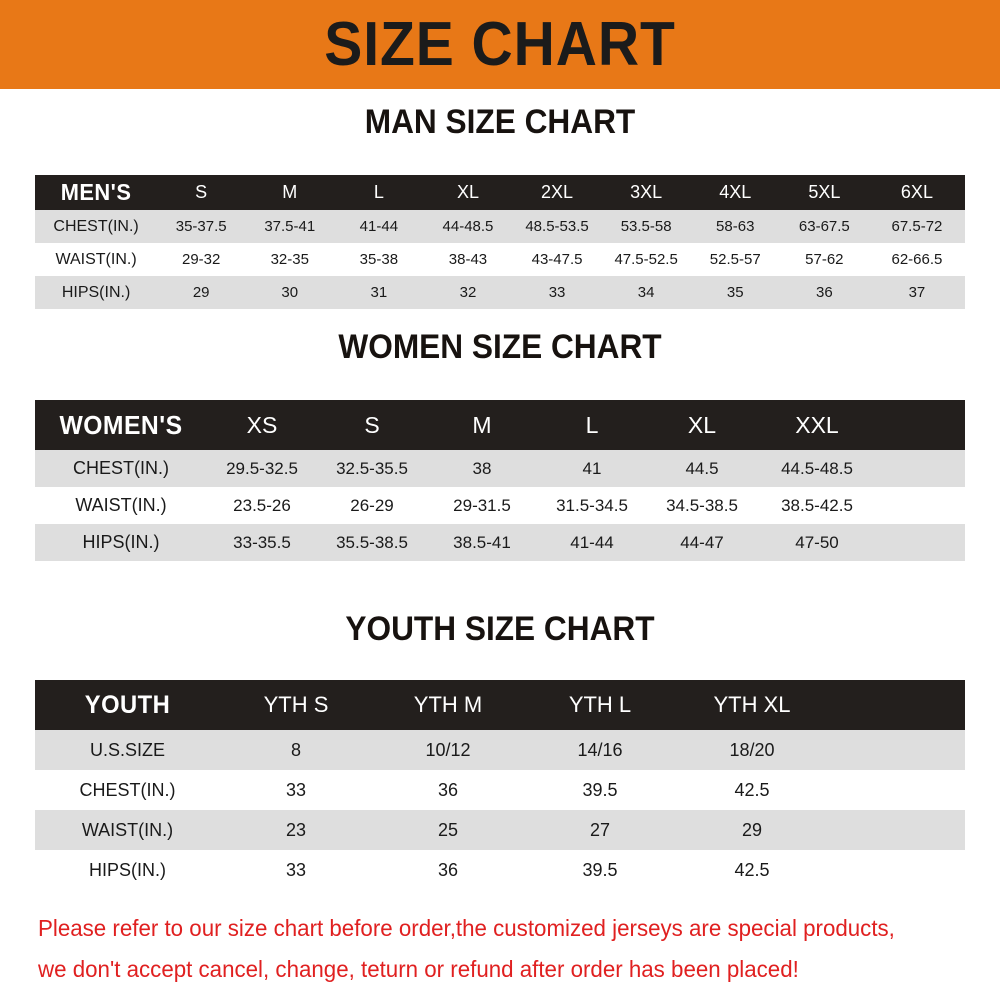  Describe the element at coordinates (127, 829) in the screenshot. I see `youth-row-label: WAIST(IN.)` at that location.